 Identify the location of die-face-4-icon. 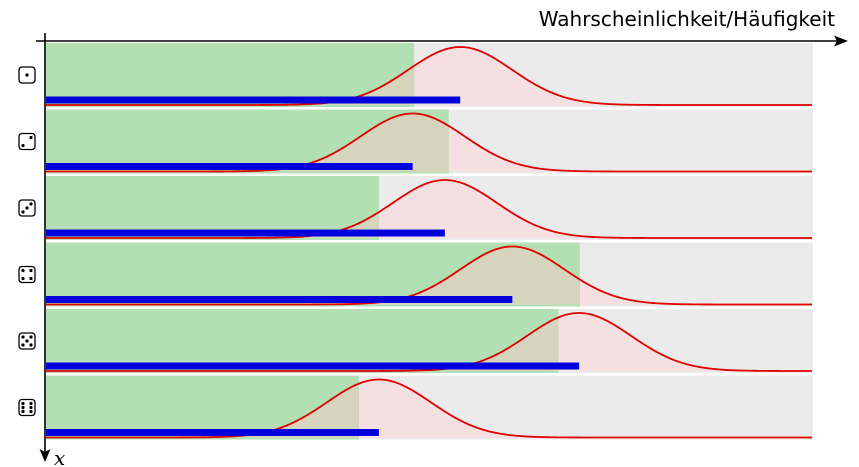
(27, 274).